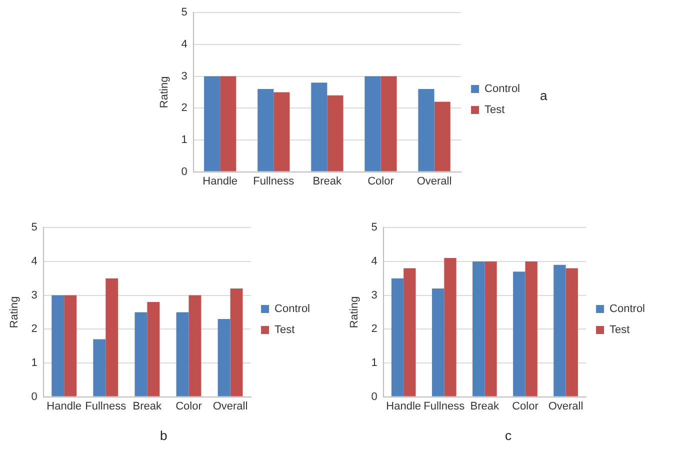 The height and width of the screenshot is (454, 675). What do you see at coordinates (164, 435) in the screenshot?
I see `text: b` at bounding box center [164, 435].